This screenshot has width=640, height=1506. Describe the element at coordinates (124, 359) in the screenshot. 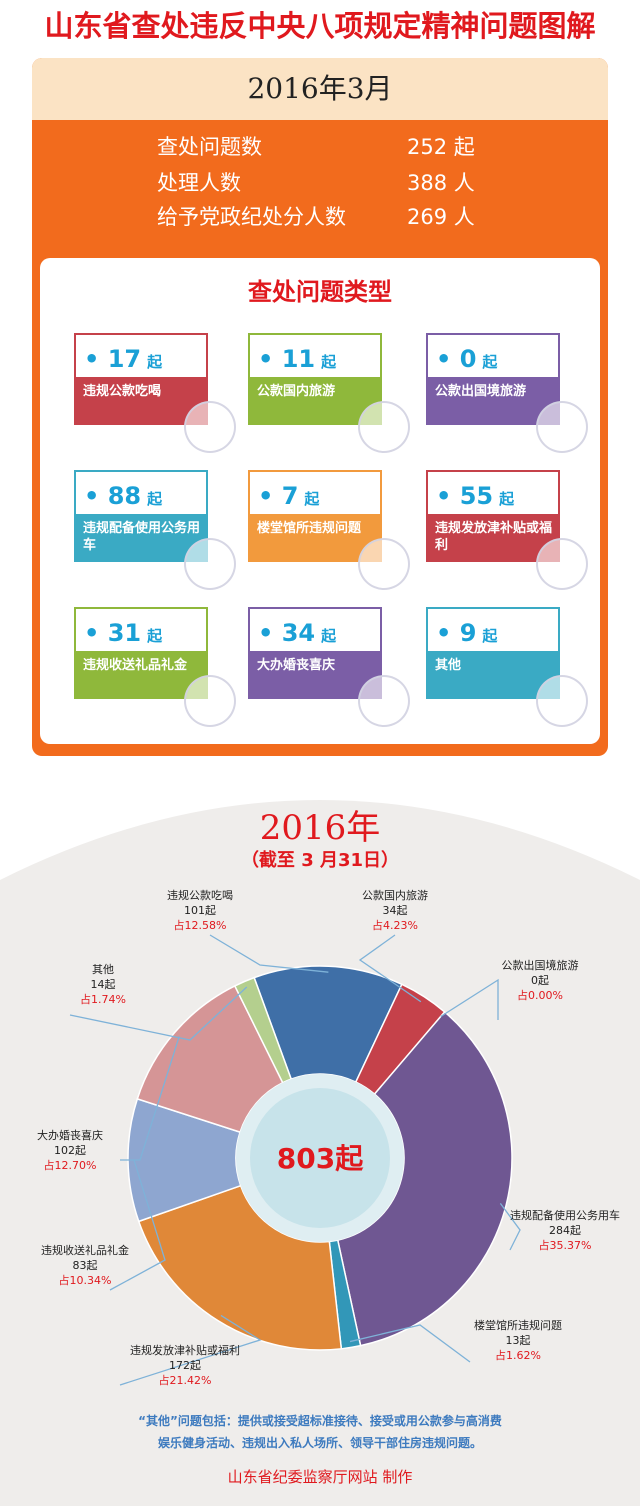

I see `type-count-value: 17` at that location.